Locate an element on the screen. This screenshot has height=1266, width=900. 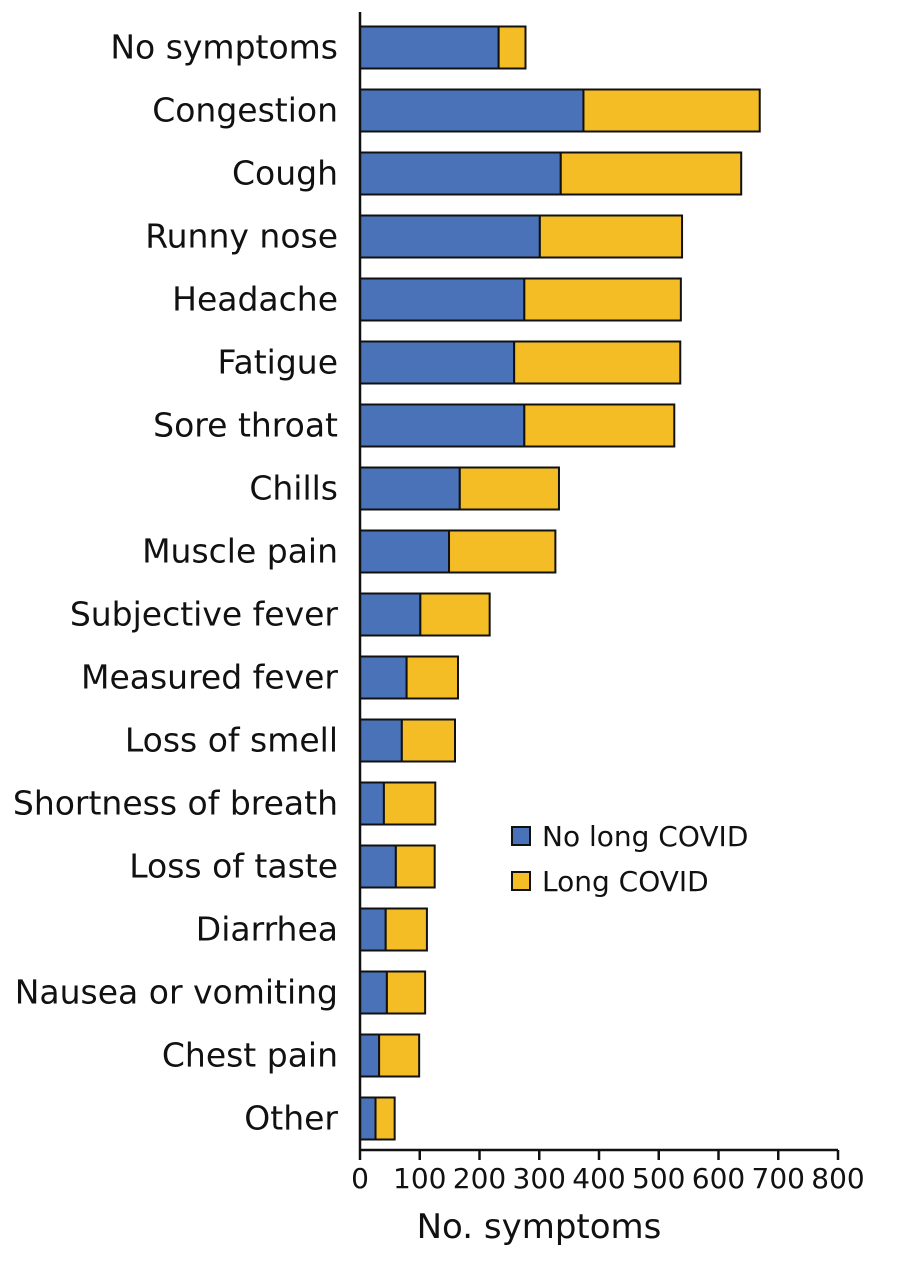
bar-loss-of-taste-no-long-covid is located at coordinates (378, 866).